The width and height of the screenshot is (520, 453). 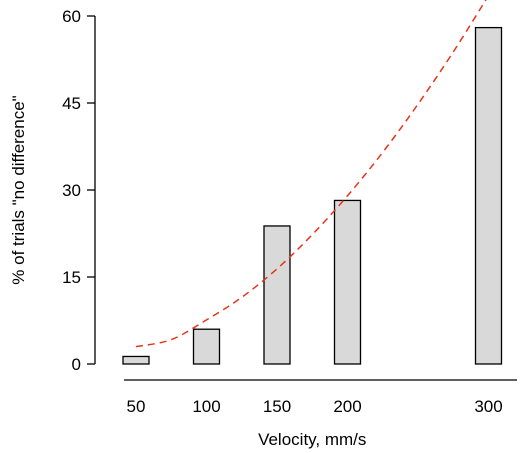 I want to click on y-tick-label: 0, so click(x=76, y=364).